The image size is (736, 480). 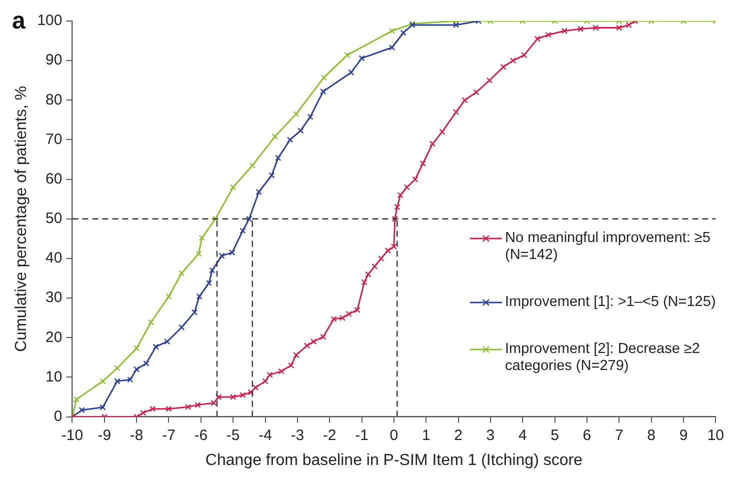 I want to click on x-tick-label: 7, so click(x=619, y=435).